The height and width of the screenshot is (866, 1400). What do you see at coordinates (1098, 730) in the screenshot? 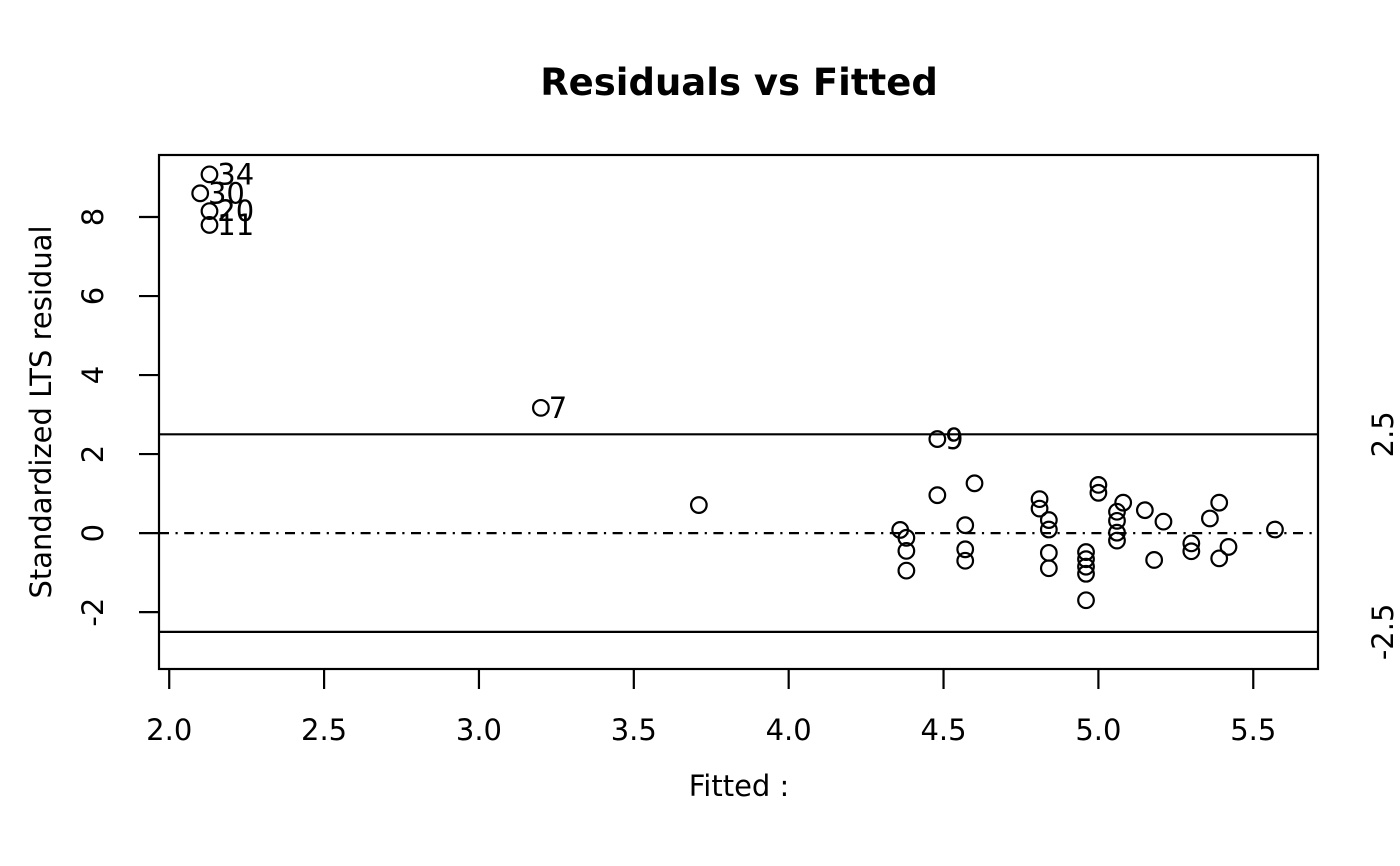
I see `x-axis-tick-label: 5.0` at bounding box center [1098, 730].